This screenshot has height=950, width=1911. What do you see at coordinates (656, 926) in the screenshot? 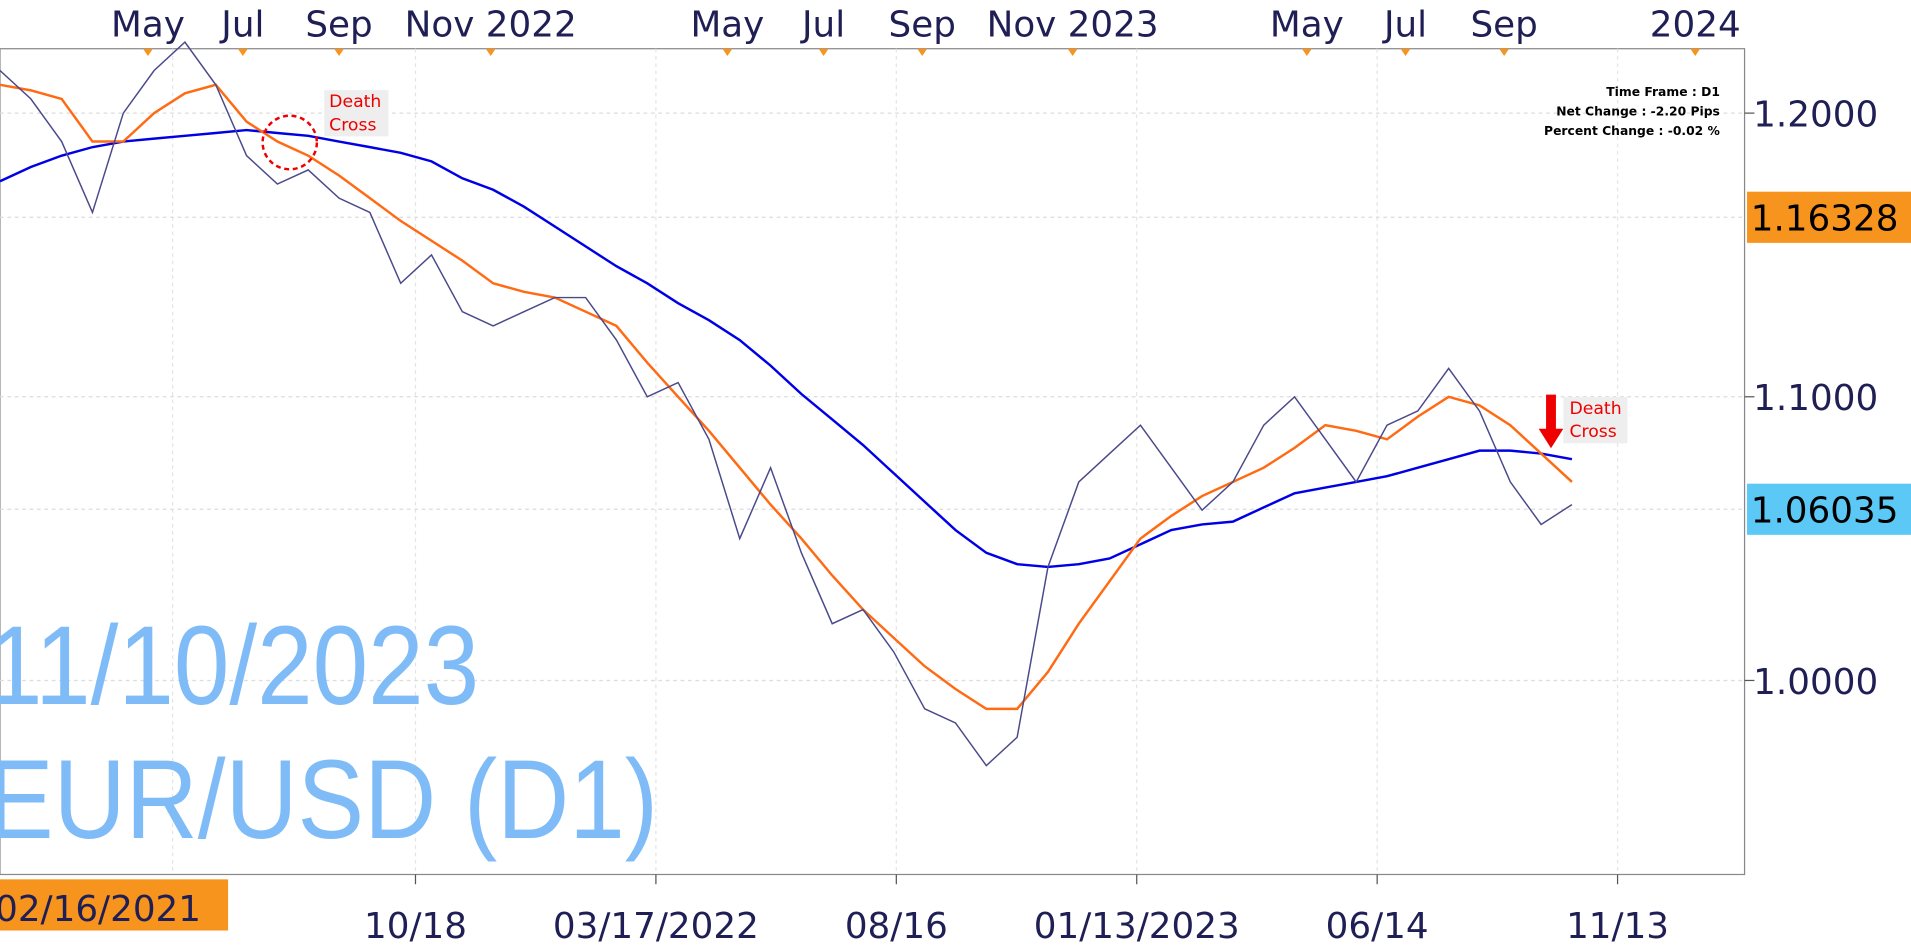
I see `bottom-axis-label: 03/17/2022` at bounding box center [656, 926].